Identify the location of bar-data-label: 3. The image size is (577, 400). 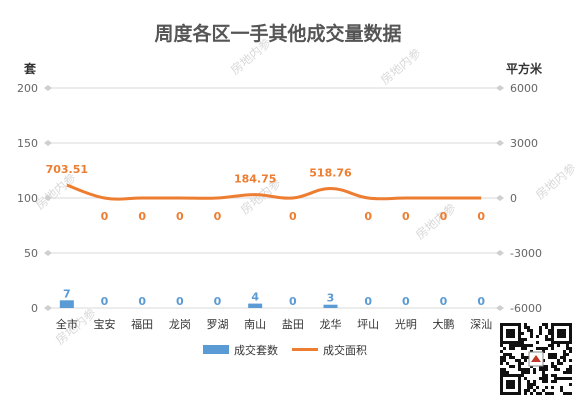
(331, 298).